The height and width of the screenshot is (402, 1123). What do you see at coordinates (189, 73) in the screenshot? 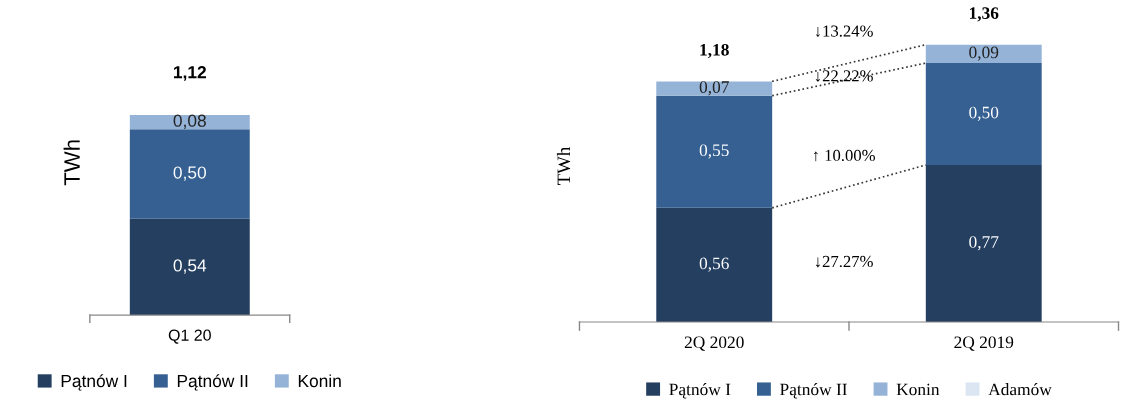
I see `total-label: 1,12` at bounding box center [189, 73].